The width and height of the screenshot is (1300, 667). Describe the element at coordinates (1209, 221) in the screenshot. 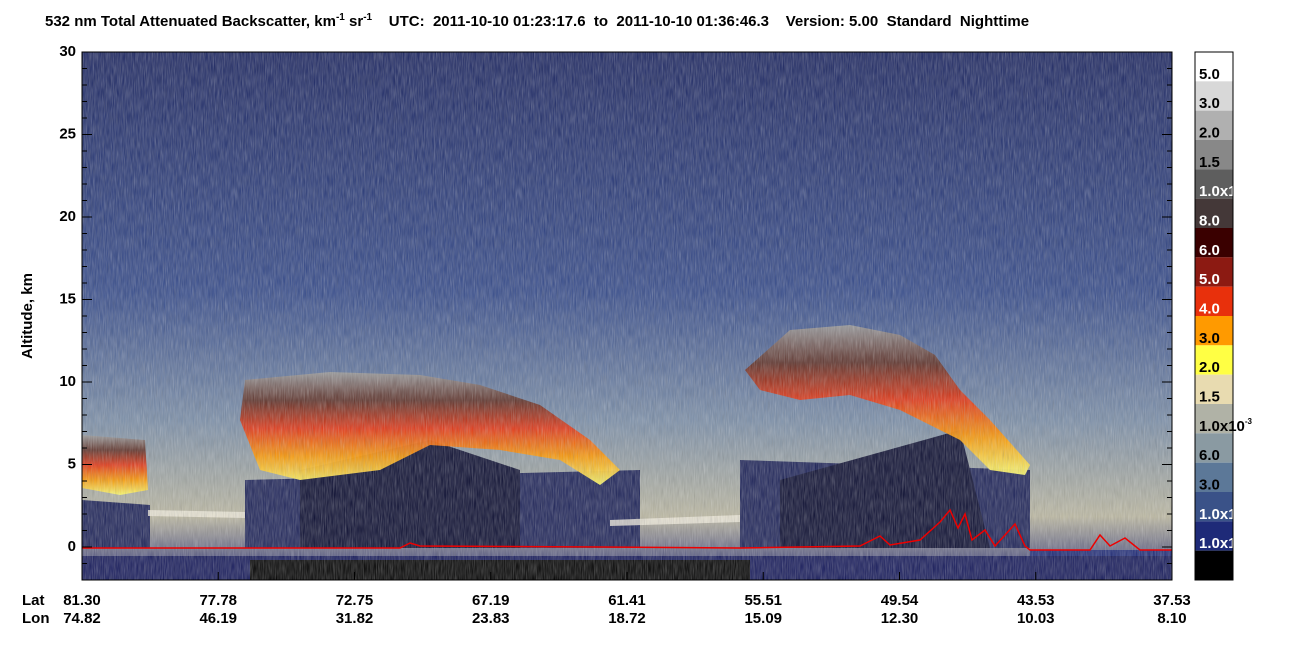

I see `colorbar-label: 8.0` at that location.